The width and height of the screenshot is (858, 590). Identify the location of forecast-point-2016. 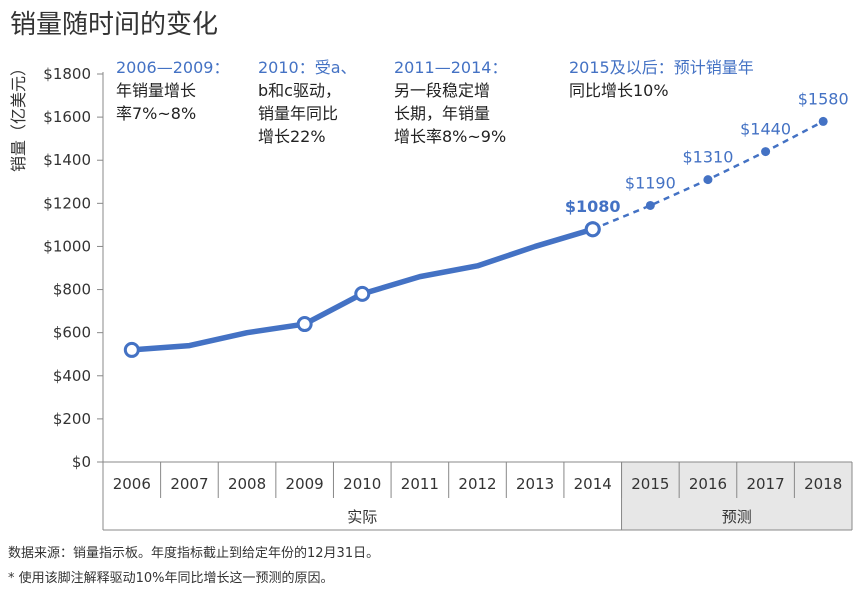
(708, 180).